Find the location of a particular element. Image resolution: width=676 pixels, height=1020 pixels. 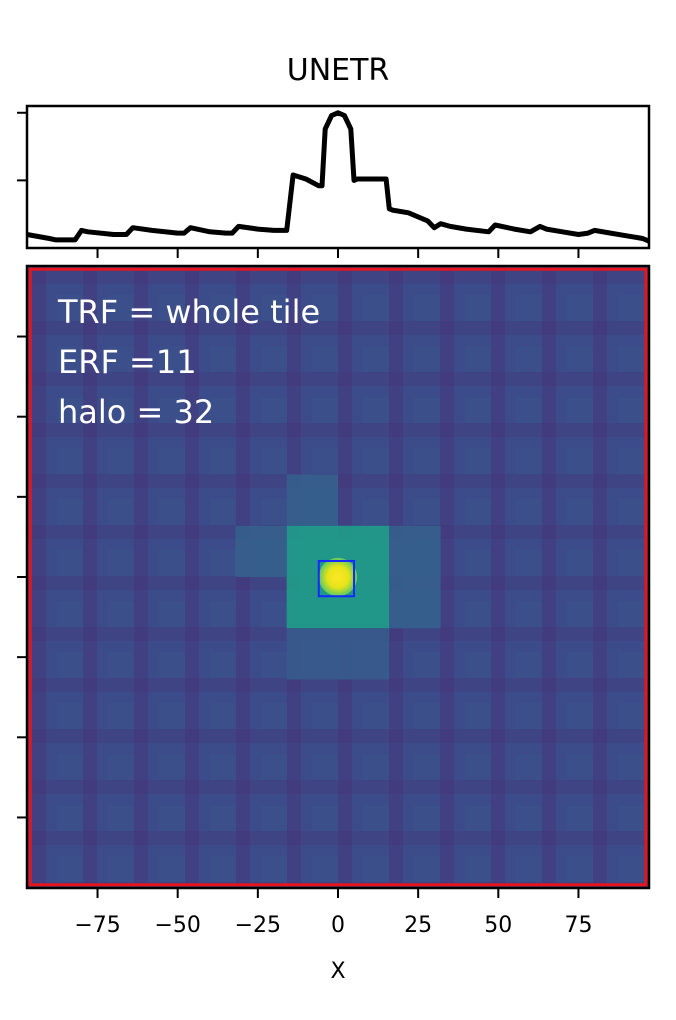

profile-line is located at coordinates (338, 177).